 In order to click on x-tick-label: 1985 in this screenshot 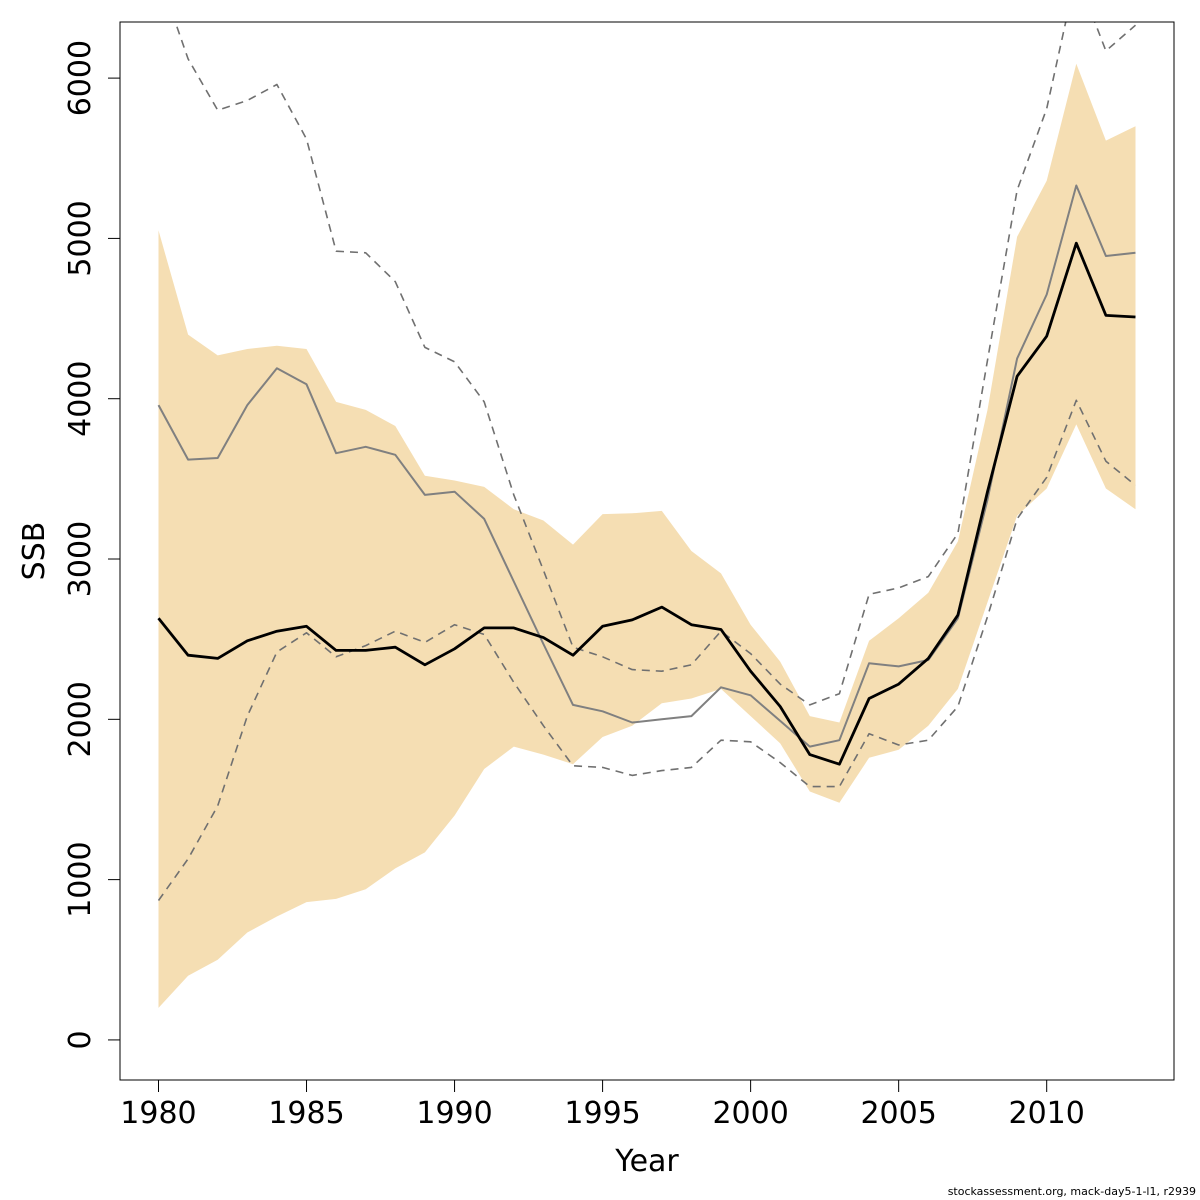, I will do `click(306, 1113)`.